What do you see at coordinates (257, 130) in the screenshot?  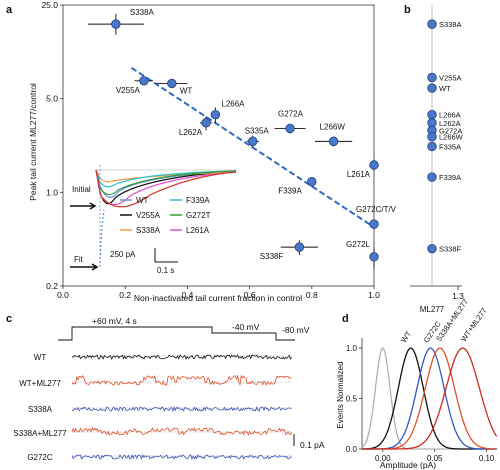 I see `point-label: S335A` at bounding box center [257, 130].